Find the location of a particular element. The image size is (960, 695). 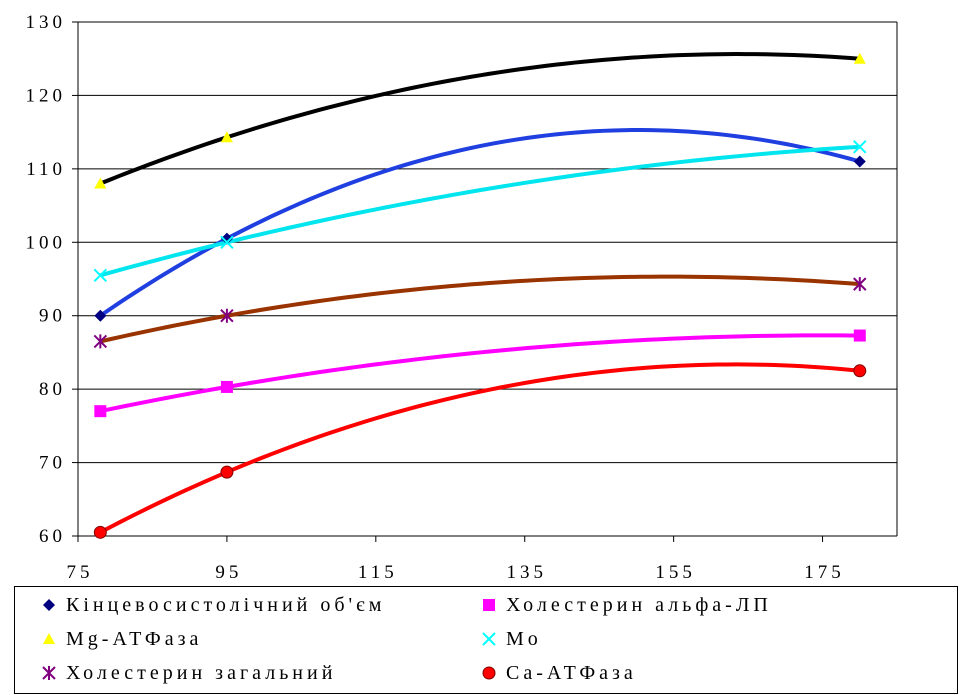

legend-label: Са-АТФаза is located at coordinates (571, 672).